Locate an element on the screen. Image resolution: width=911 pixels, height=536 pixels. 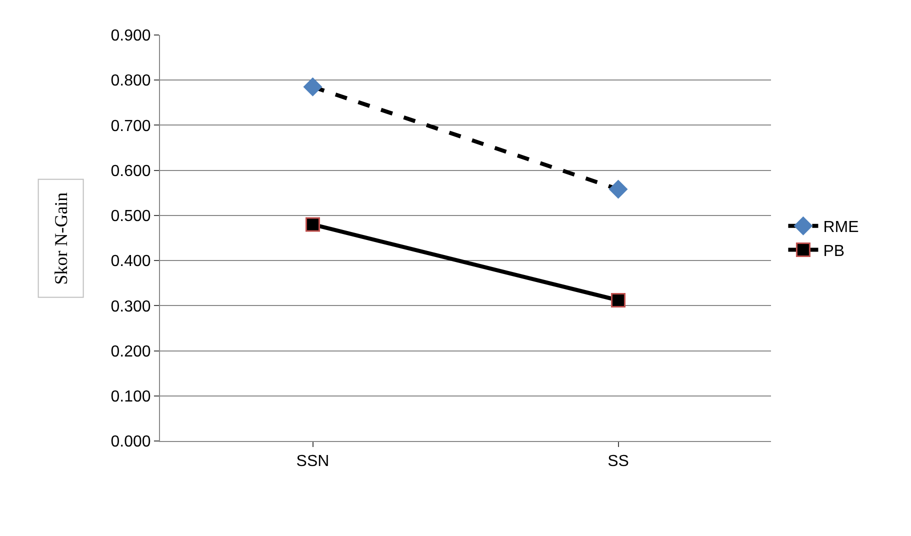
y-axis-title: Skor N-Gain is located at coordinates (60, 238).